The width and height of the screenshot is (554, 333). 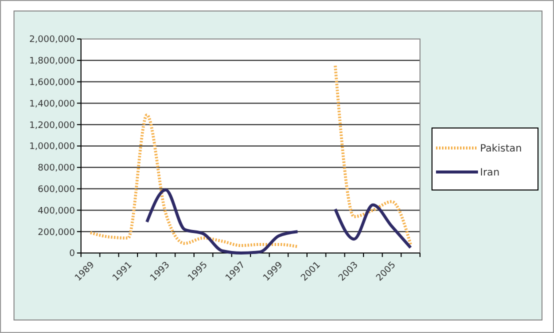 I want to click on y-tick-label: 800,000, so click(x=57, y=169).